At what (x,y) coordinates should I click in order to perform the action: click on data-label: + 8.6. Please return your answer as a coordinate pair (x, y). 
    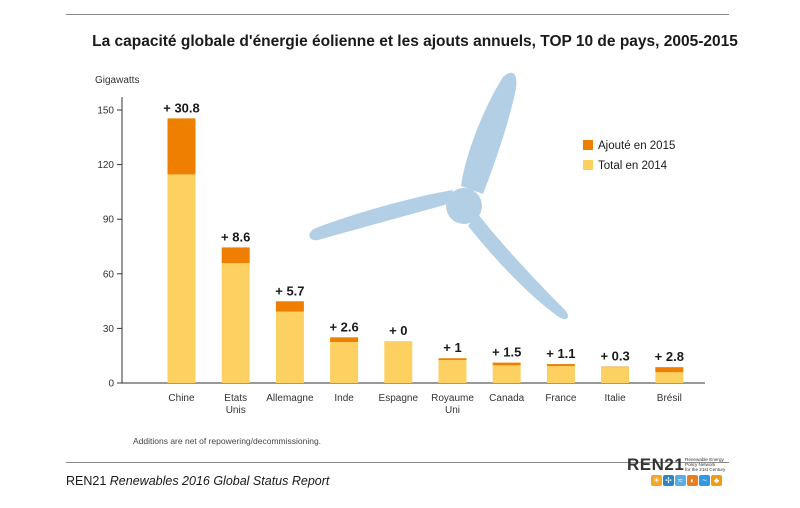
    Looking at the image, I should click on (235, 236).